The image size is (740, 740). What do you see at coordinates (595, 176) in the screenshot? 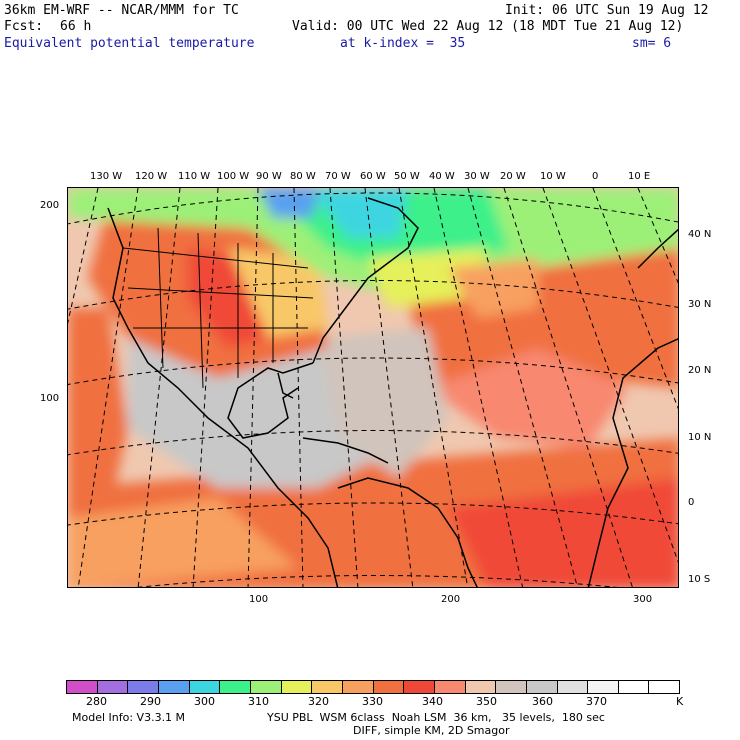
I see `lon-label: 0` at bounding box center [595, 176].